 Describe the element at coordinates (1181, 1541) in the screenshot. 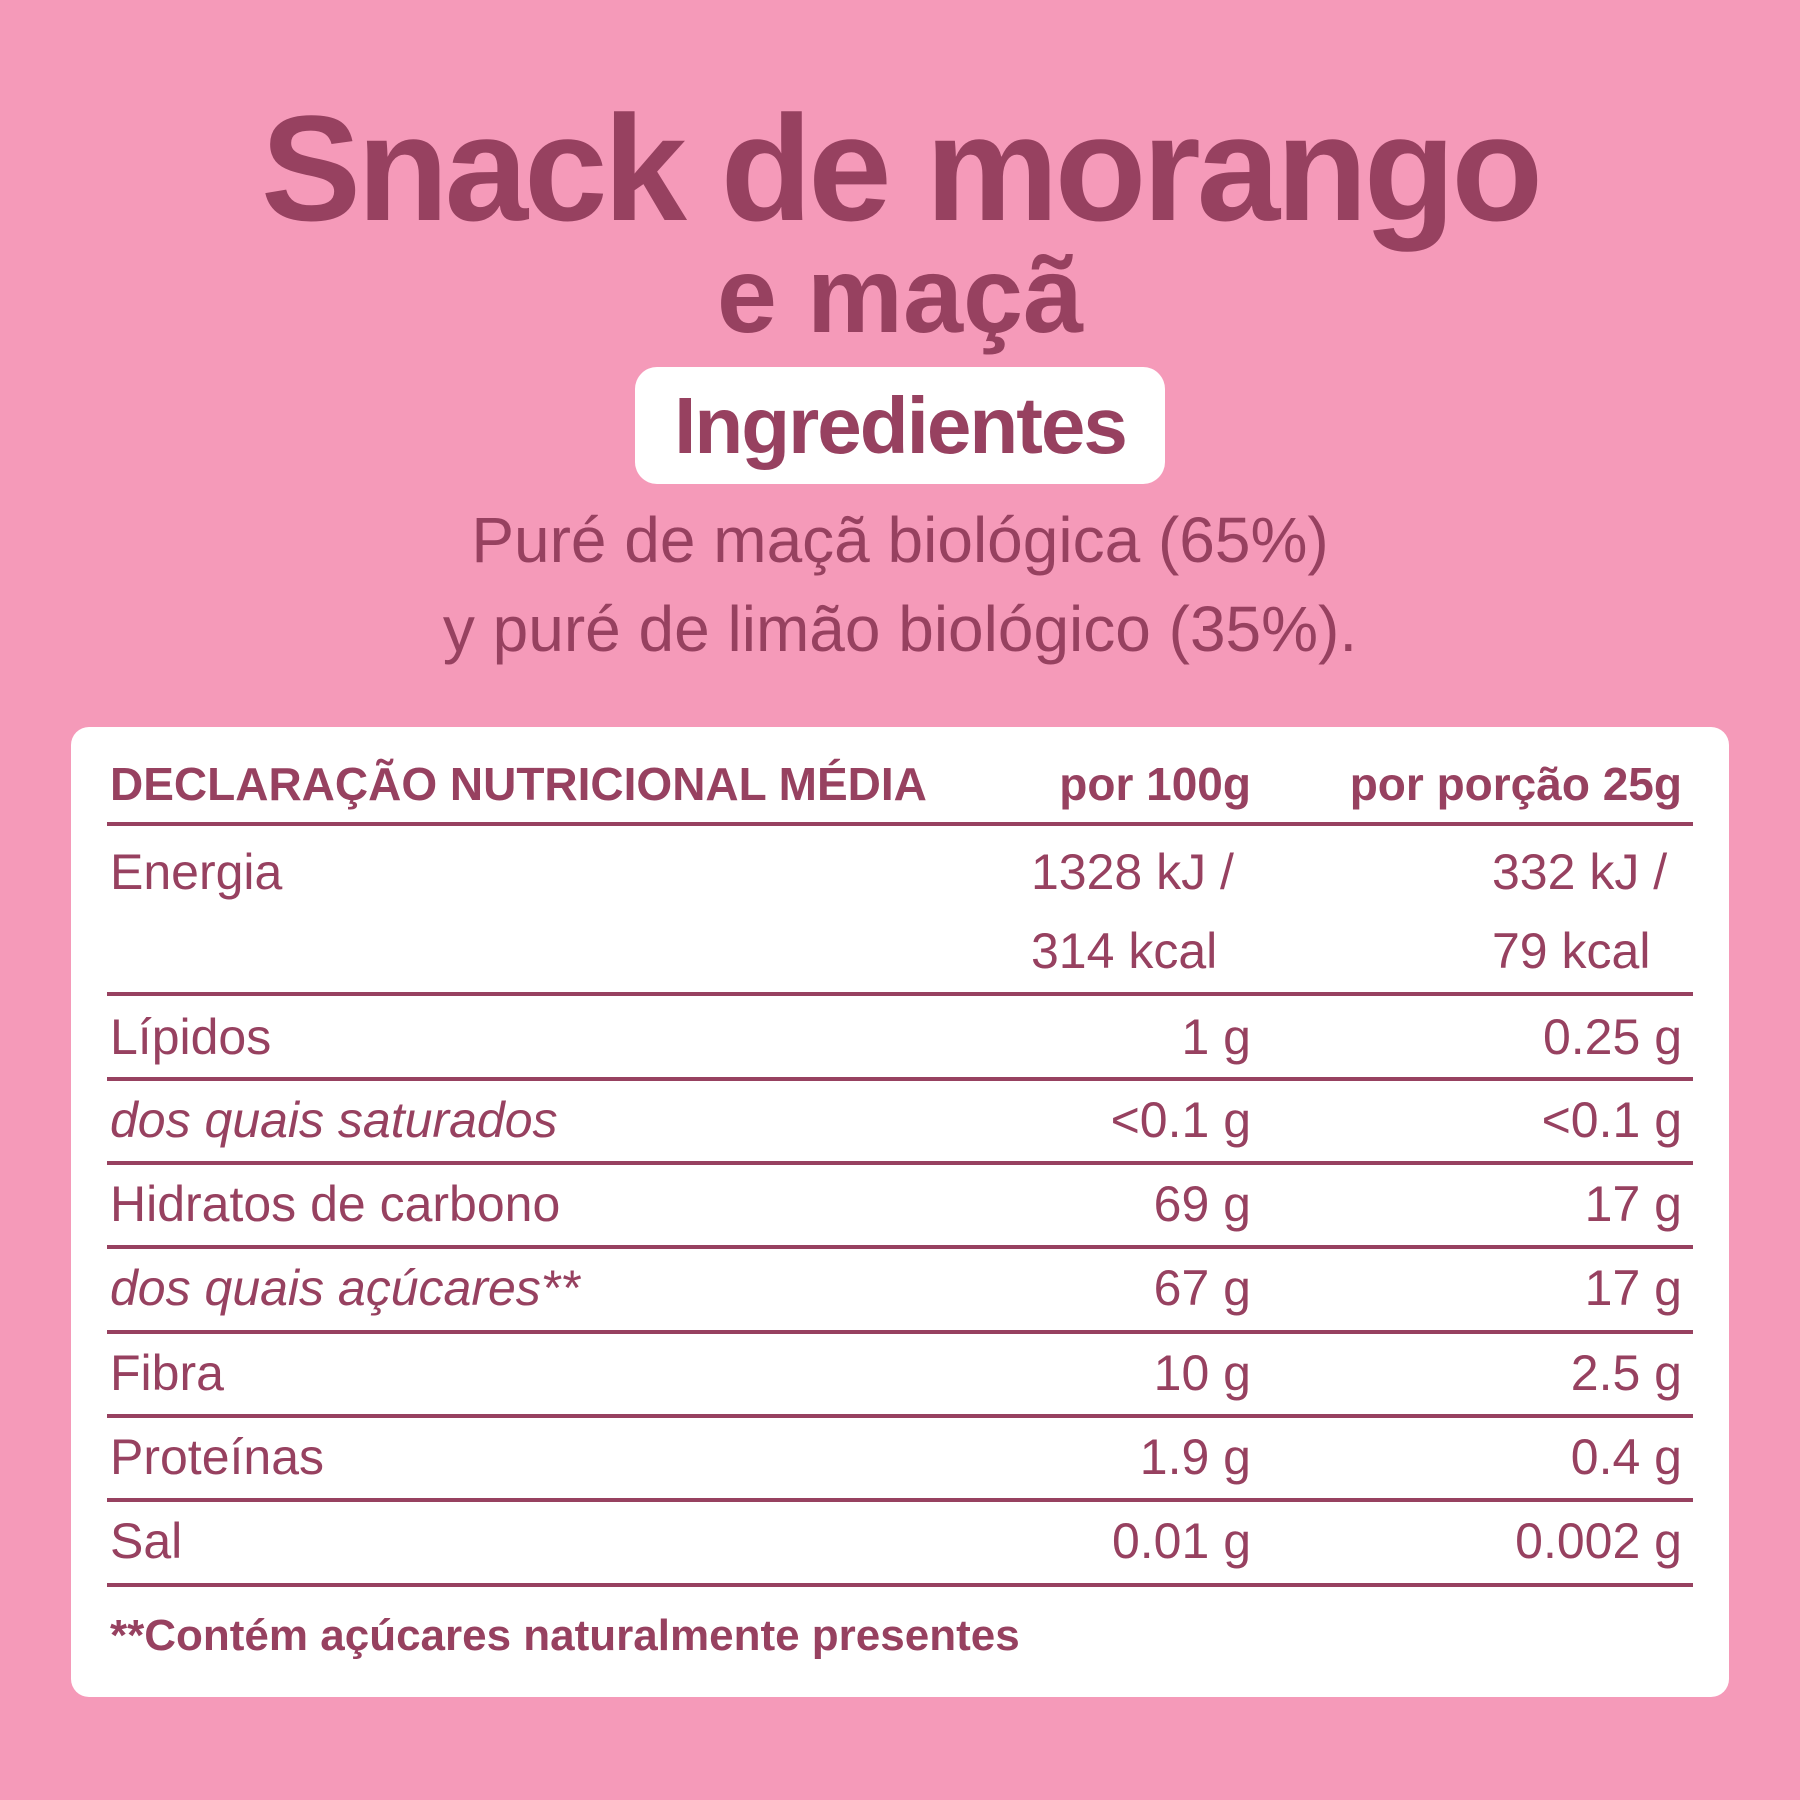

I see `row-value-per100g: 0.01 g` at that location.